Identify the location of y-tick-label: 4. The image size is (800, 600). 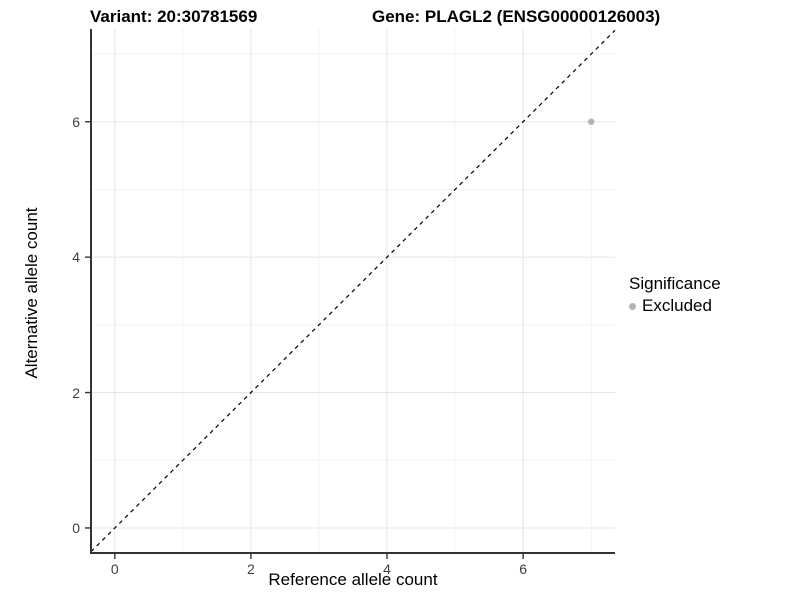
(76, 257).